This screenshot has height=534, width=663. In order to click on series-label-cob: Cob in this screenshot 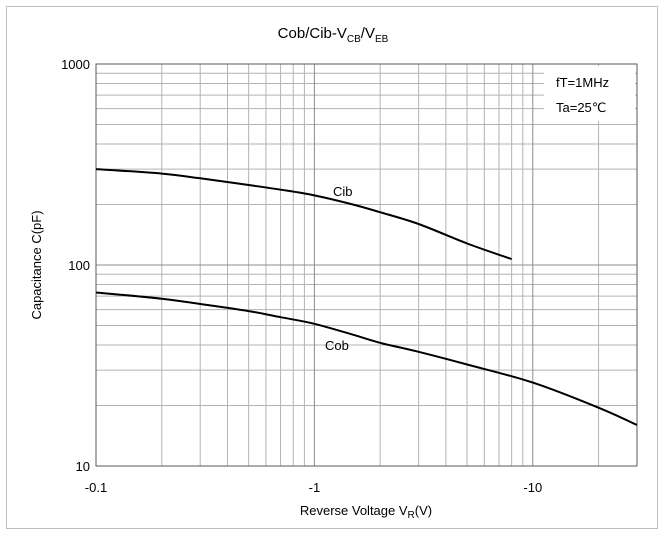, I will do `click(337, 345)`.